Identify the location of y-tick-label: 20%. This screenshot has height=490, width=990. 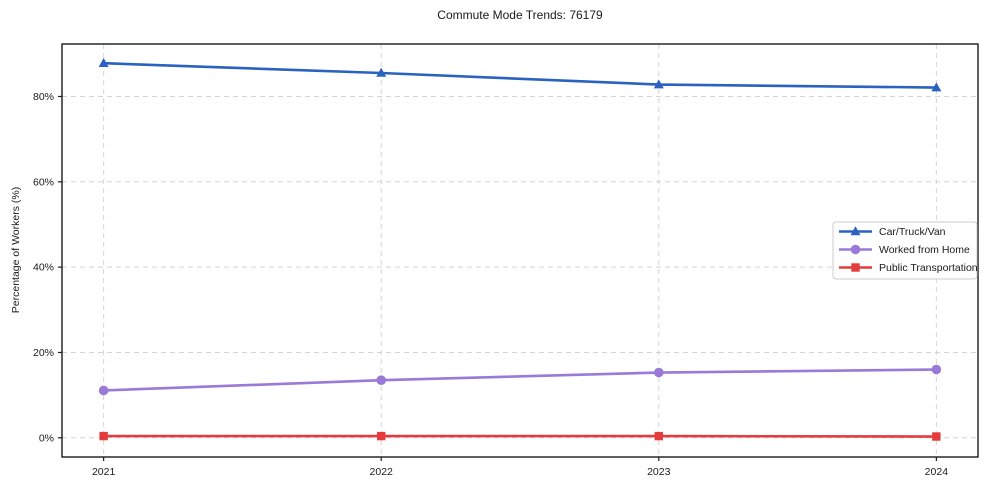
(43, 353).